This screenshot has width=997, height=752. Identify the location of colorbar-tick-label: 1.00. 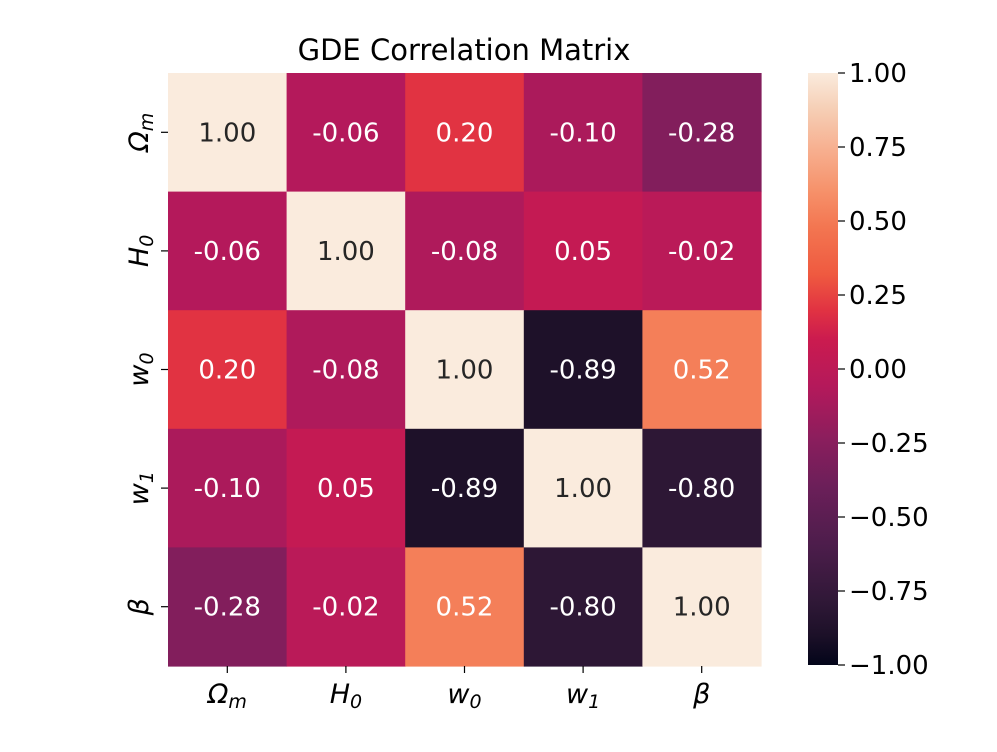
(878, 74).